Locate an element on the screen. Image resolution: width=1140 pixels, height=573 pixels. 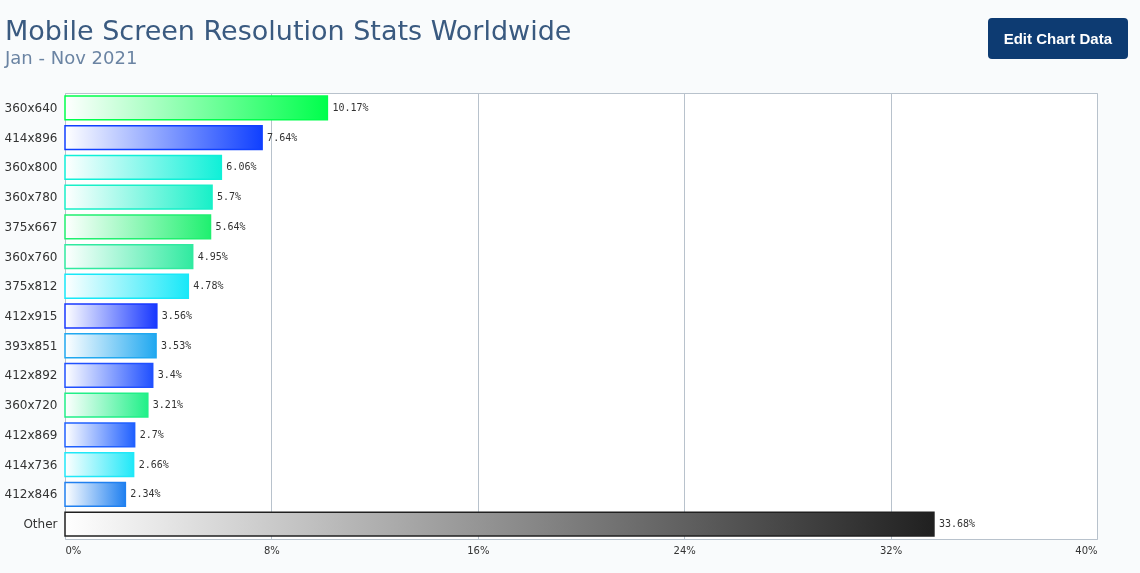
y-tick-label: Other is located at coordinates (40, 524).